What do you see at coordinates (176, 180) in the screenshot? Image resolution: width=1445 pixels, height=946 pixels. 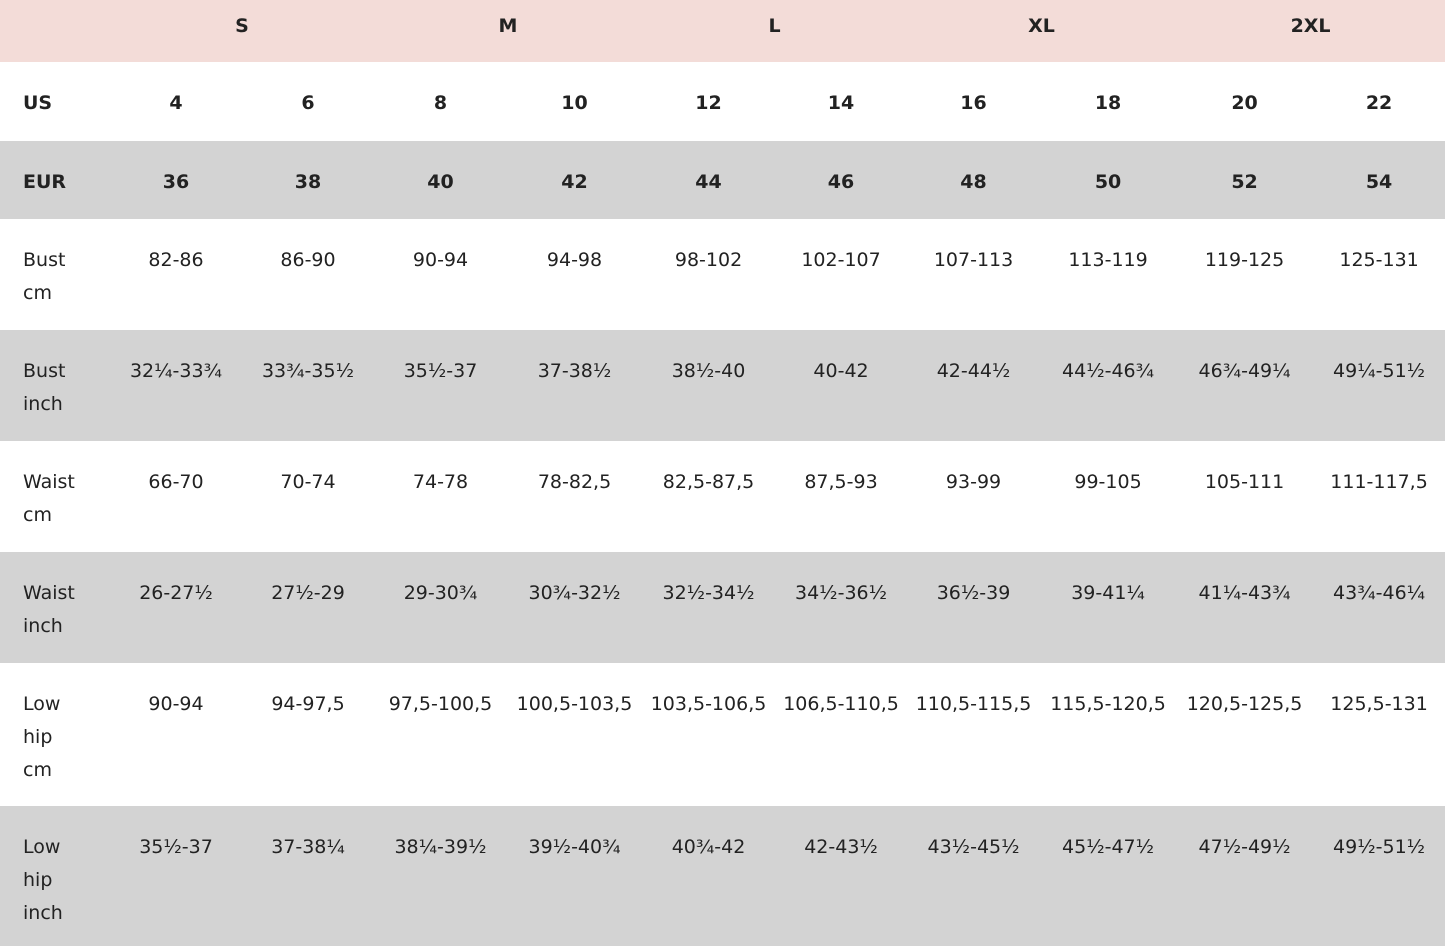 I see `size-value: 36` at bounding box center [176, 180].